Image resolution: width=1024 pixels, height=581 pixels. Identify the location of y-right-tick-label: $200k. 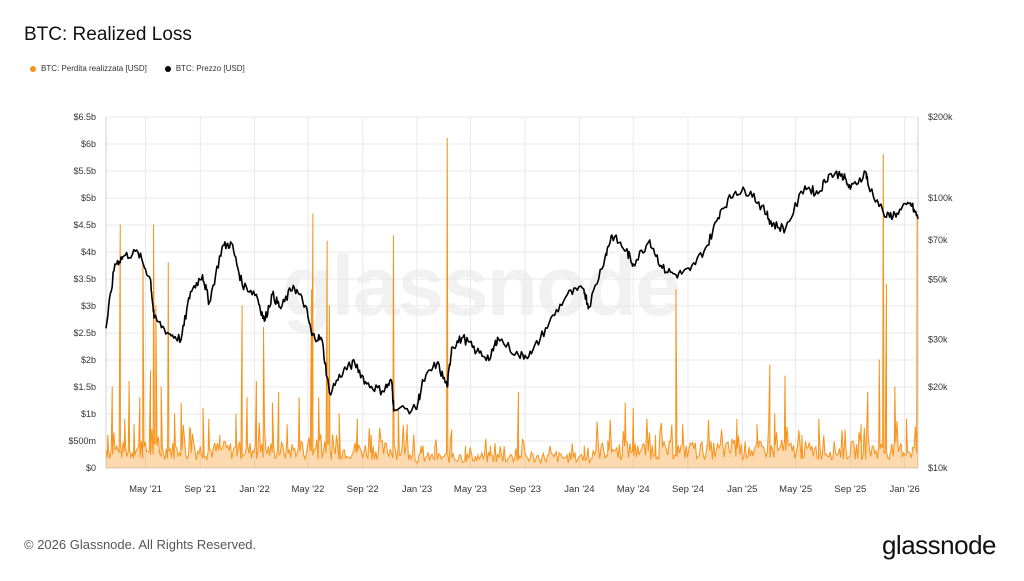
(940, 117).